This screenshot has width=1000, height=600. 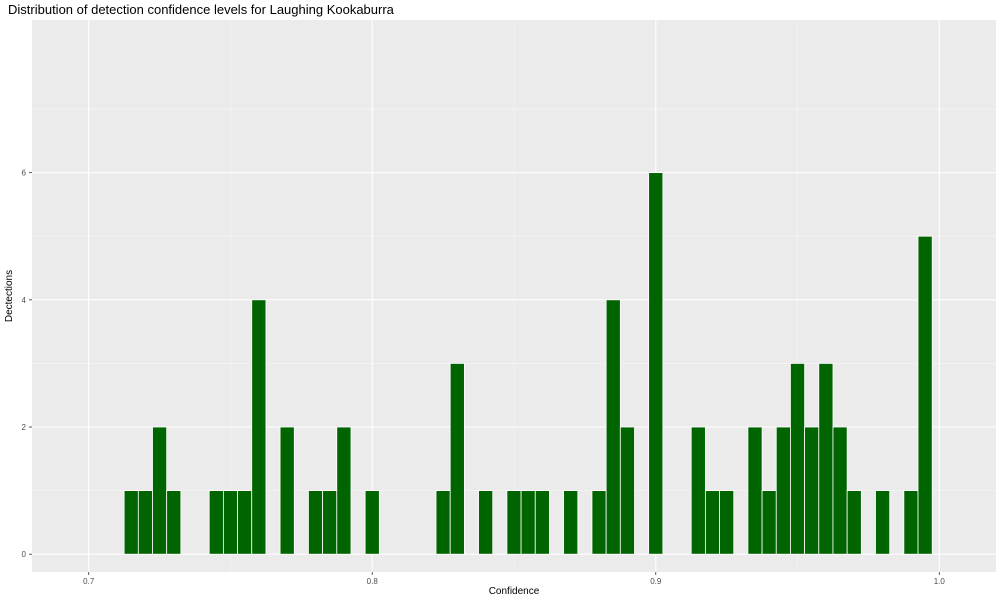 I want to click on y-tick-label: 4, so click(x=24, y=300).